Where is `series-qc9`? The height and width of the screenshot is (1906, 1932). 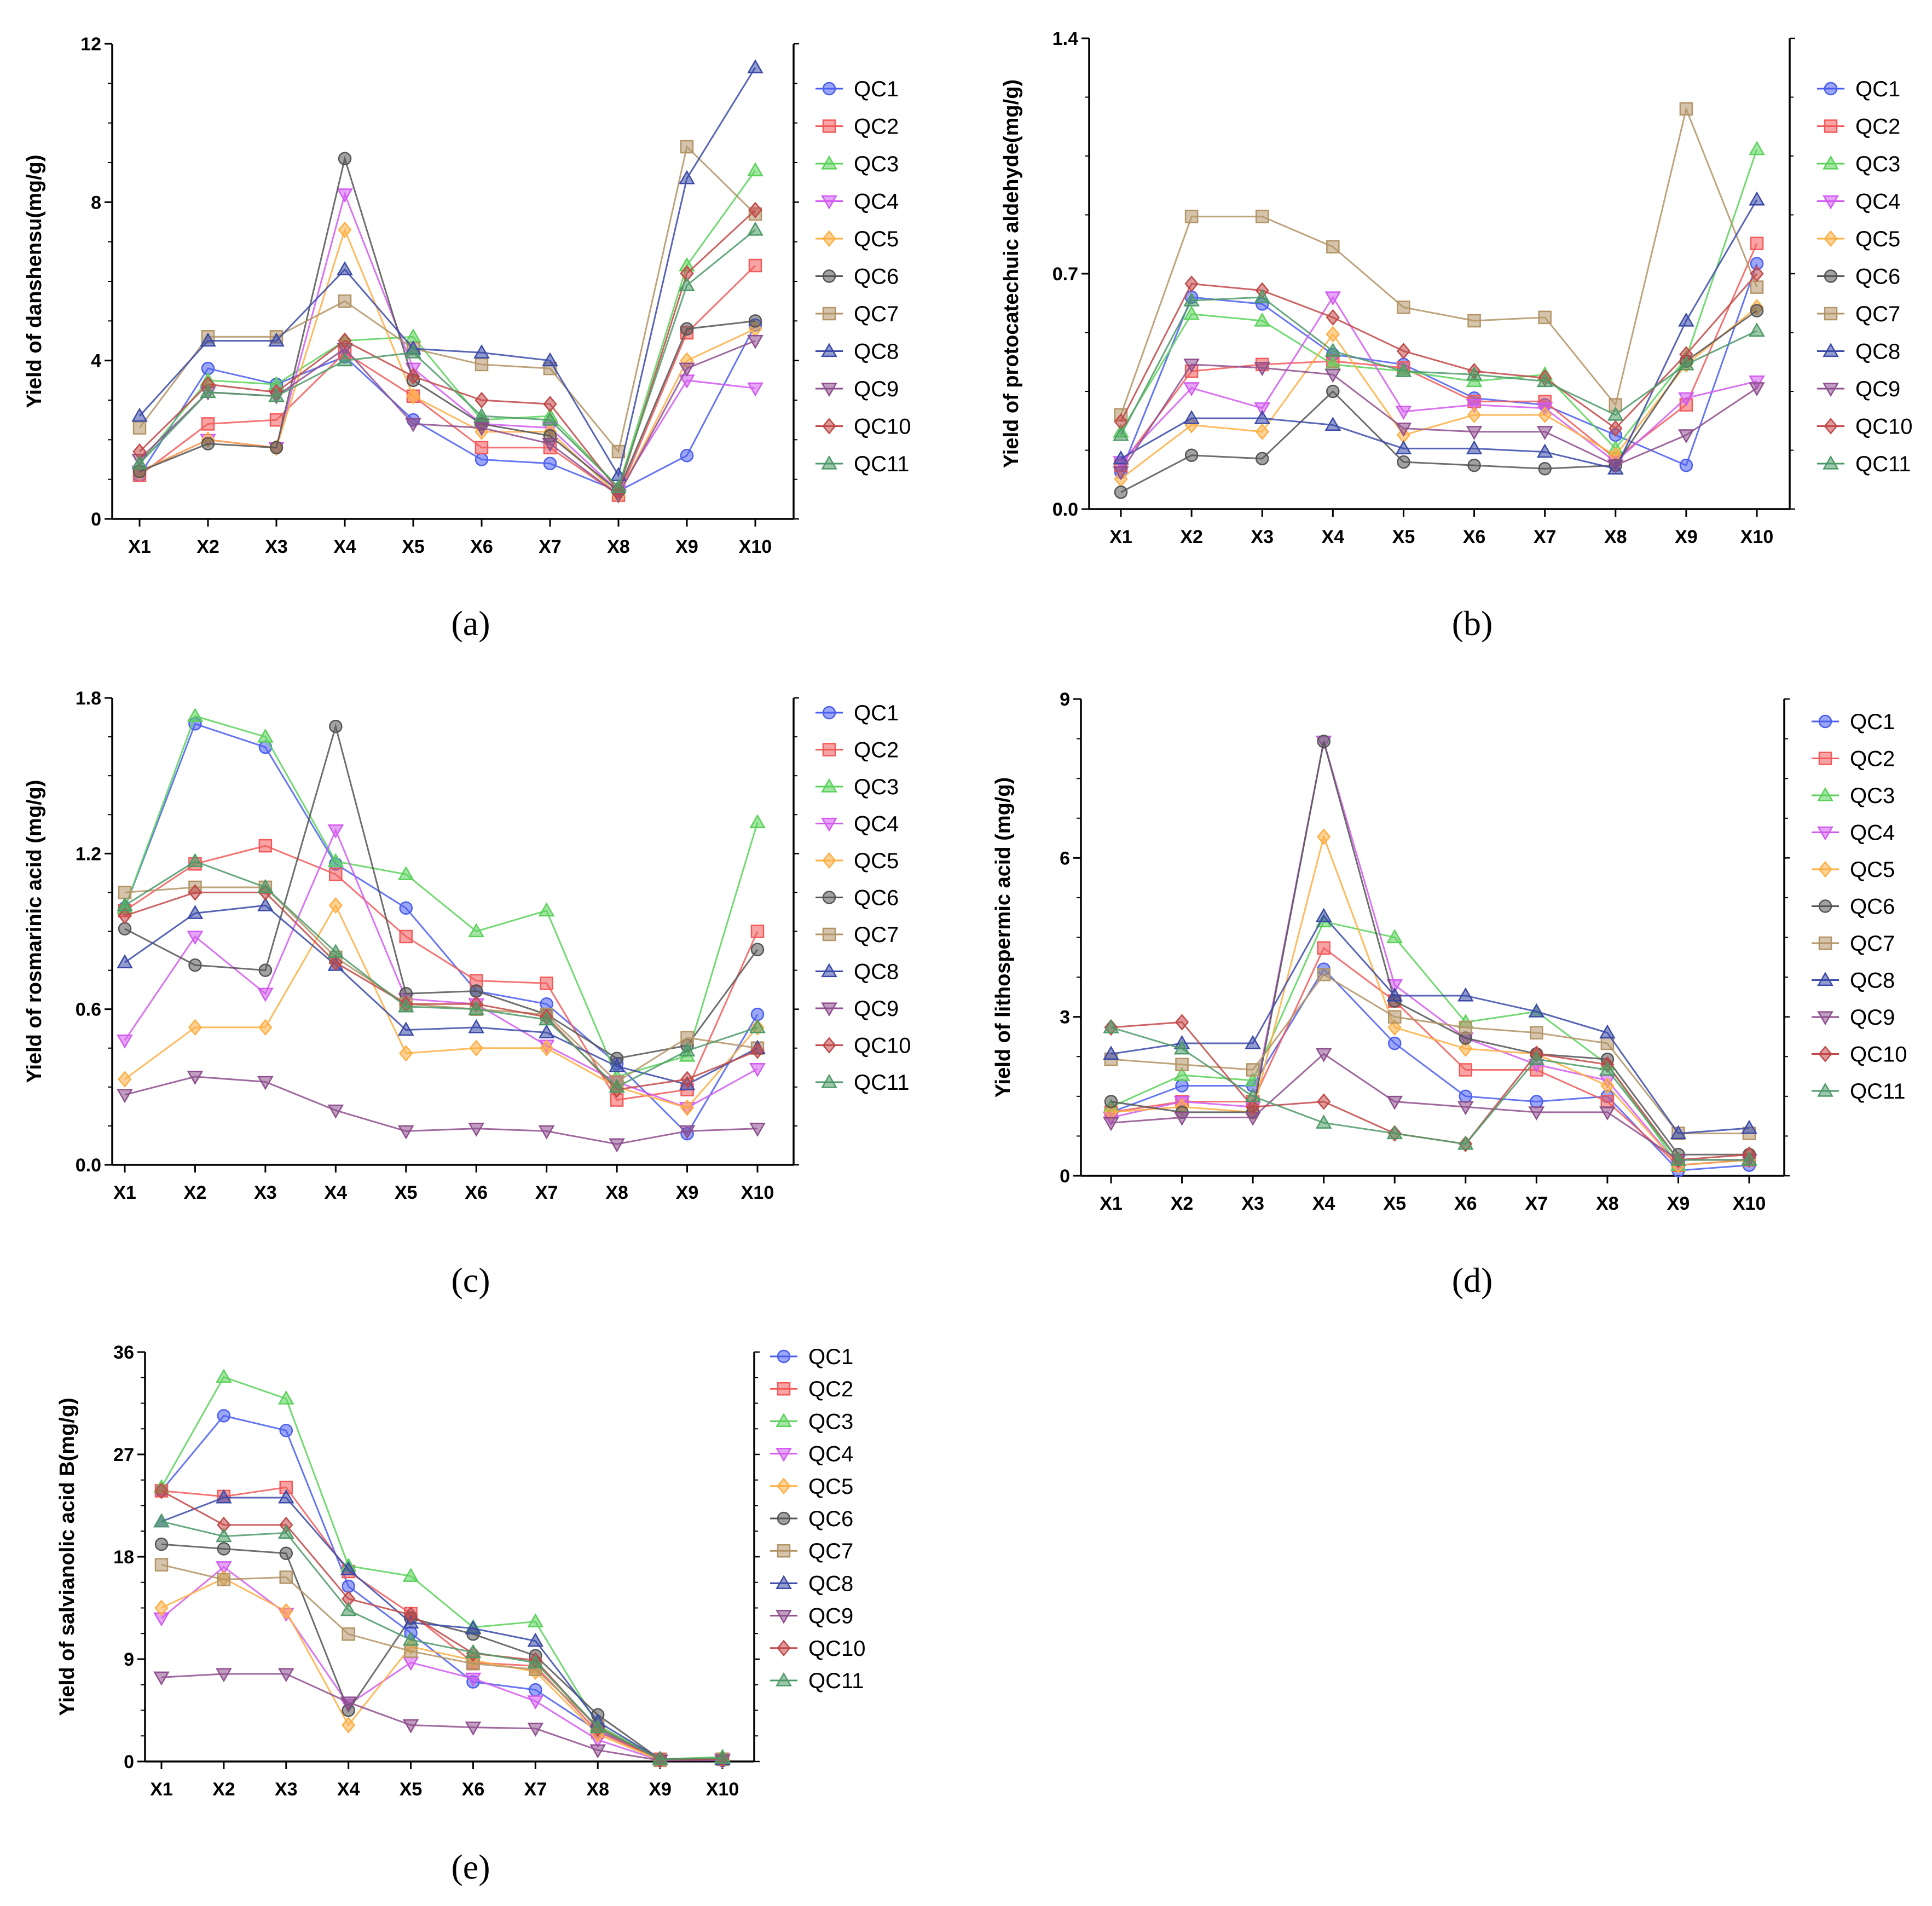 series-qc9 is located at coordinates (1439, 420).